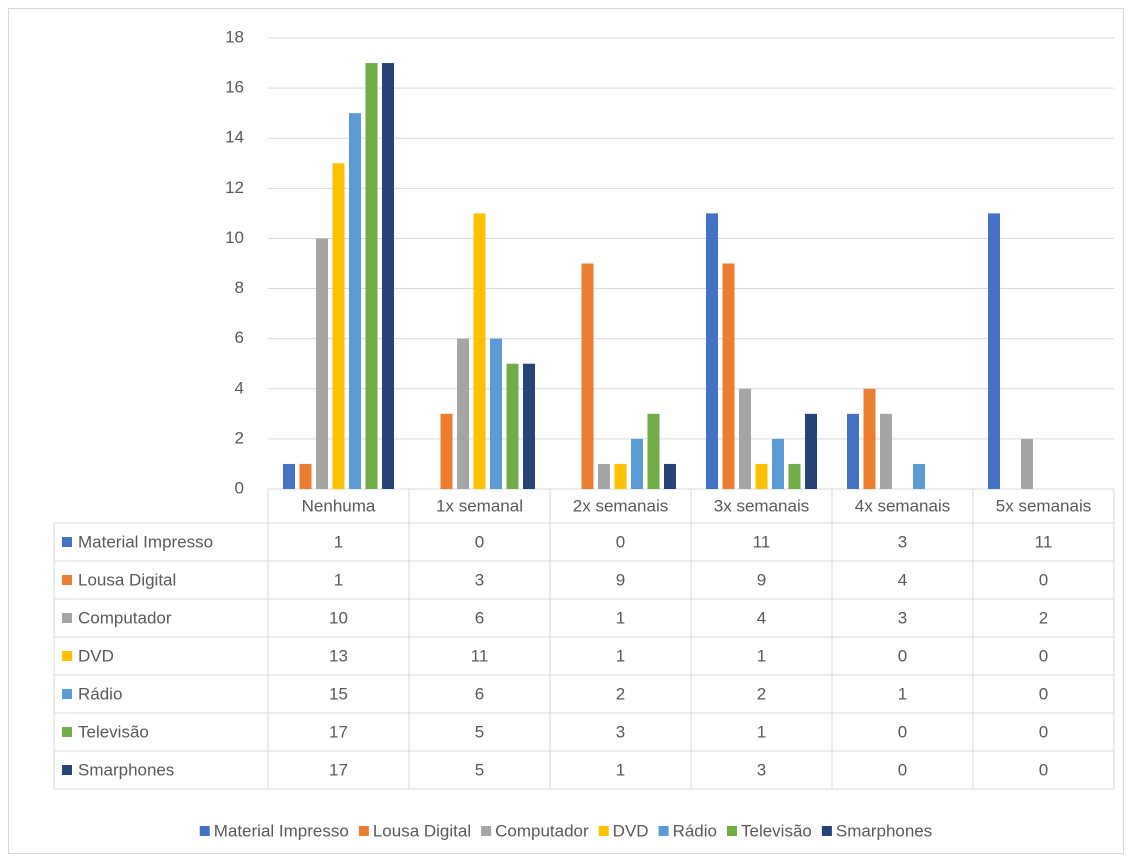 The height and width of the screenshot is (867, 1132). I want to click on table-row-label: Televisão, so click(113, 731).